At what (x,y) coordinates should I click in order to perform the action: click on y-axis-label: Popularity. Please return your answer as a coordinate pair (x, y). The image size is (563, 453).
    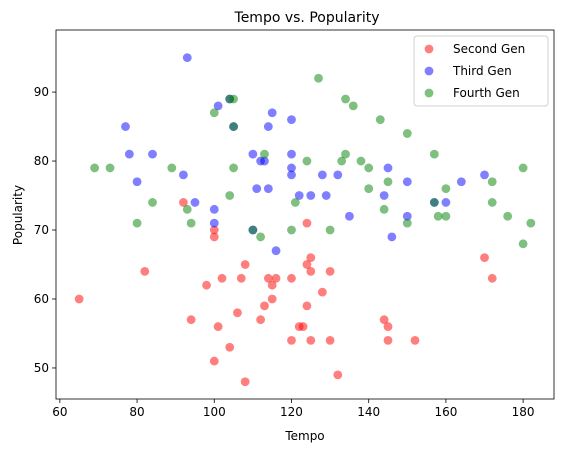
    Looking at the image, I should click on (18, 215).